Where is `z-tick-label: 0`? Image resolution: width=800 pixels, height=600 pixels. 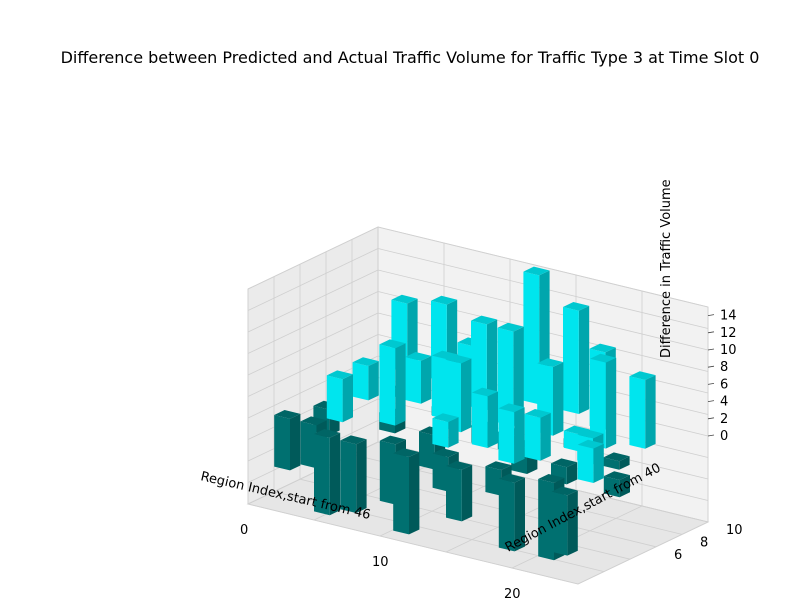
z-tick-label: 0 is located at coordinates (724, 436).